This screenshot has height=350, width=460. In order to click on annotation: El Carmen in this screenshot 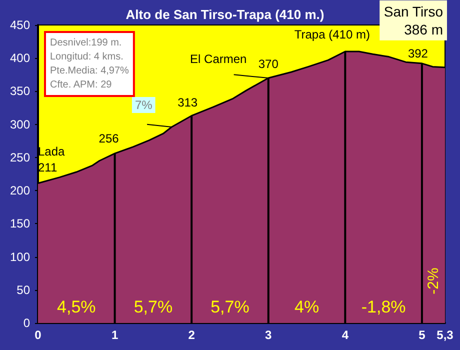, I will do `click(218, 59)`.